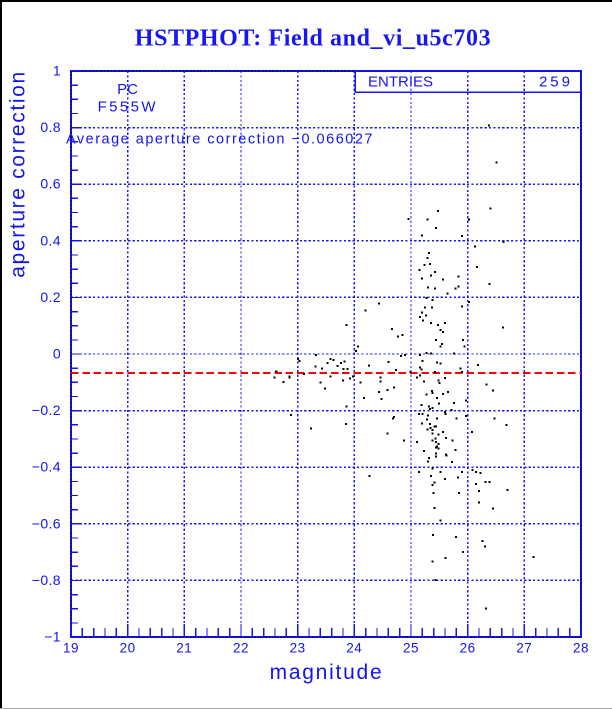  What do you see at coordinates (400, 82) in the screenshot?
I see `svg-text: ENTRIES` at bounding box center [400, 82].